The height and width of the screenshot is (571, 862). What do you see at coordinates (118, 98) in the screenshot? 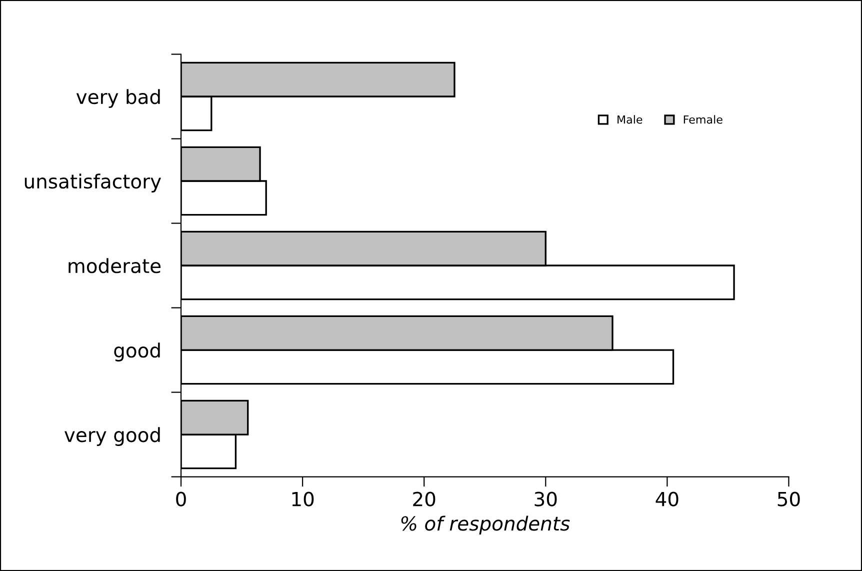
I see `y-tick-label: very bad` at bounding box center [118, 98].